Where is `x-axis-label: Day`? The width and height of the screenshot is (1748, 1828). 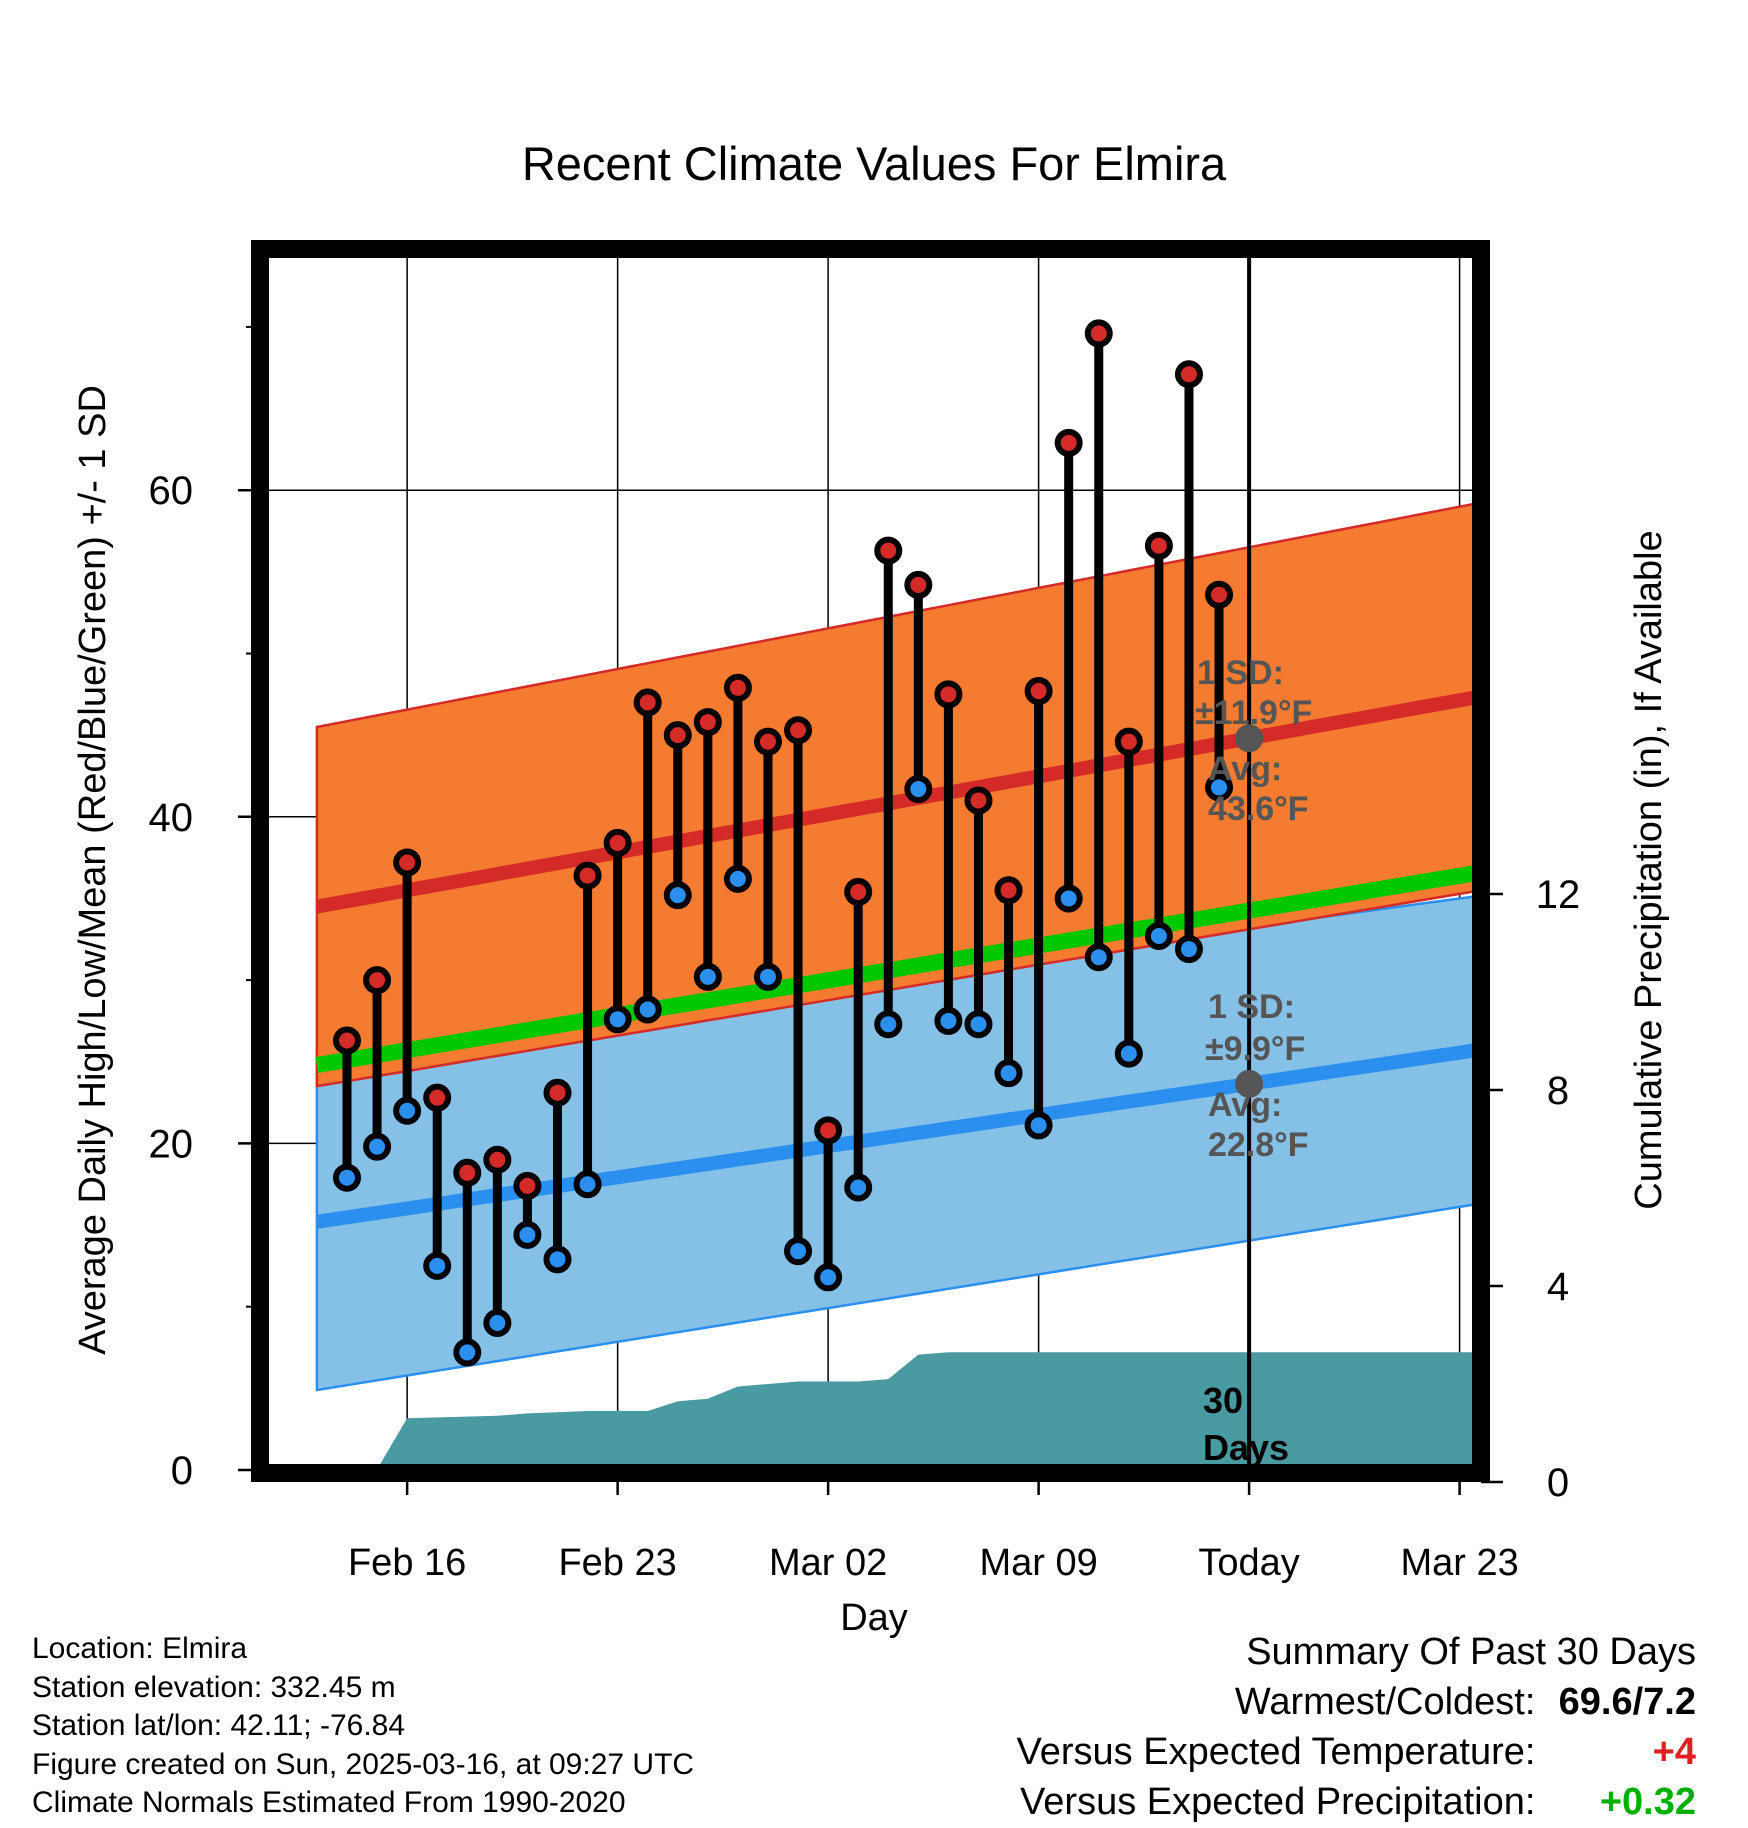 x-axis-label: Day is located at coordinates (874, 1618).